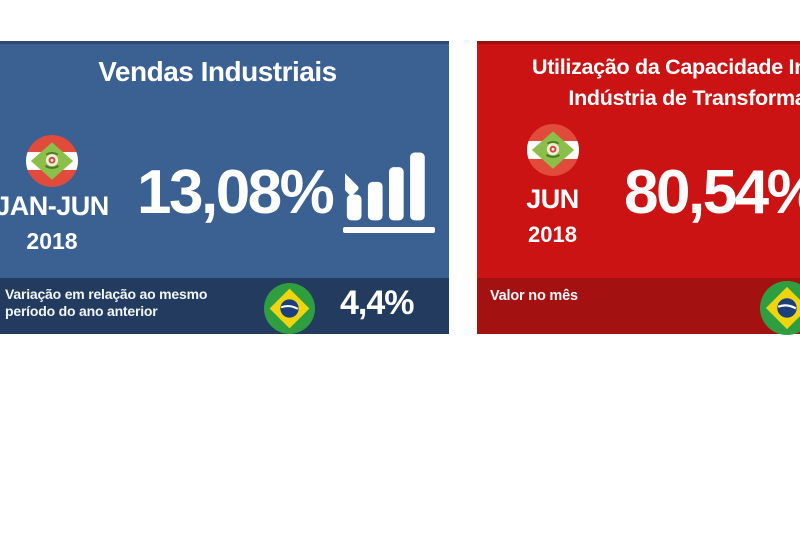 This screenshot has width=800, height=533. I want to click on footer-note: Valor no mês, so click(534, 296).